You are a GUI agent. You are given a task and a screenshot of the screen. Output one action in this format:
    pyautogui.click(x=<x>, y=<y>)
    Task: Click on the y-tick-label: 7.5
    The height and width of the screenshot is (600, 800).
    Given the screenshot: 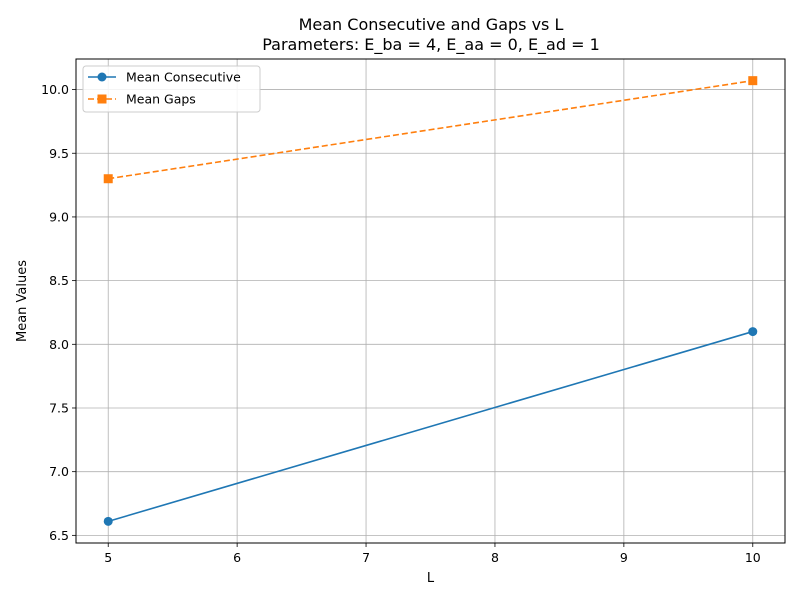 What is the action you would take?
    pyautogui.click(x=59, y=407)
    